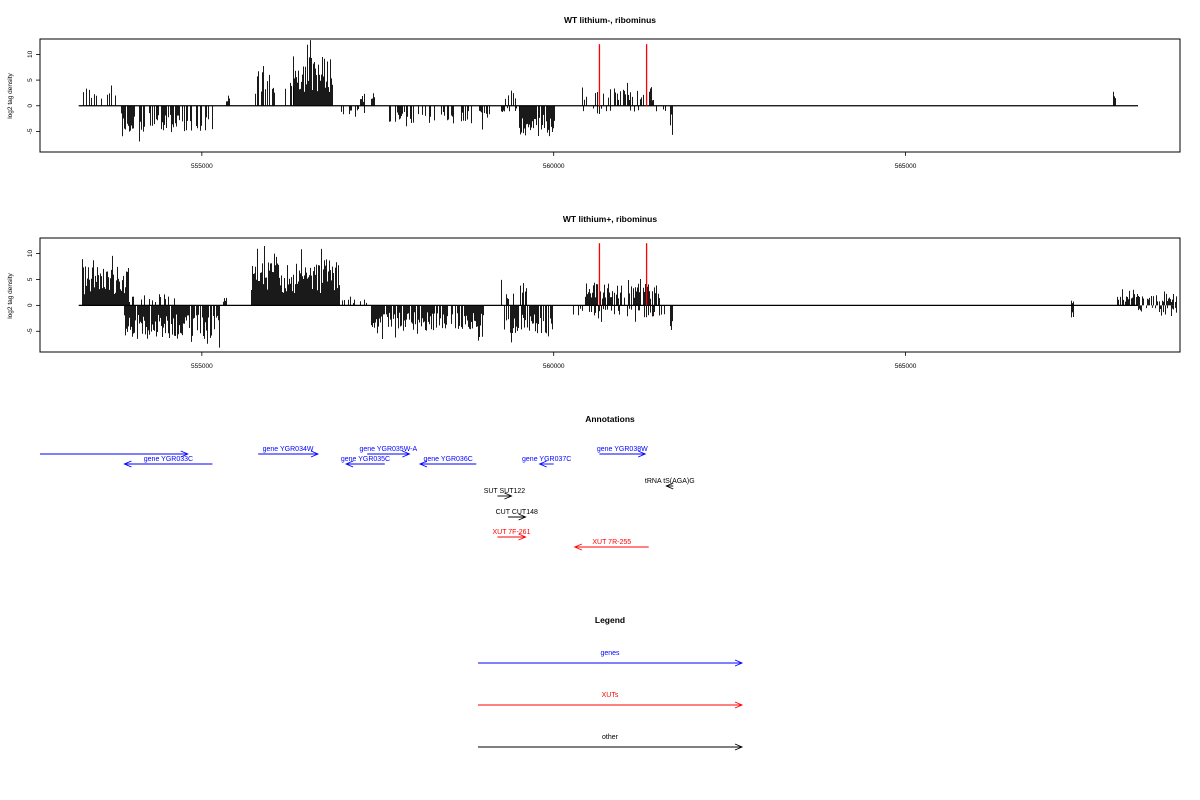 The image size is (1200, 800). Describe the element at coordinates (610, 620) in the screenshot. I see `legend-title: Legend` at that location.